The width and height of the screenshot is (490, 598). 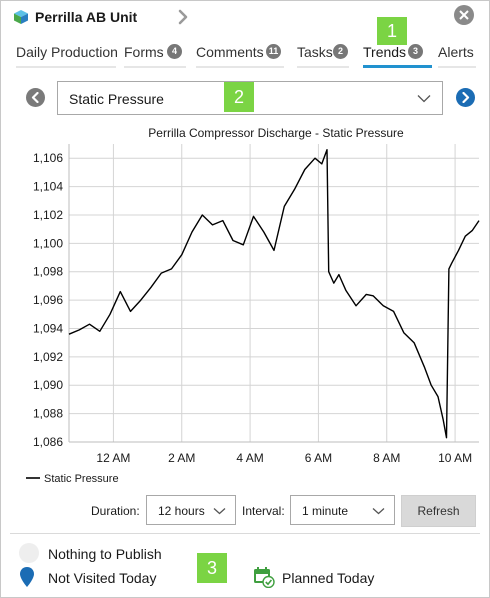 What do you see at coordinates (29, 553) in the screenshot?
I see `nothing-to-publish-icon` at bounding box center [29, 553].